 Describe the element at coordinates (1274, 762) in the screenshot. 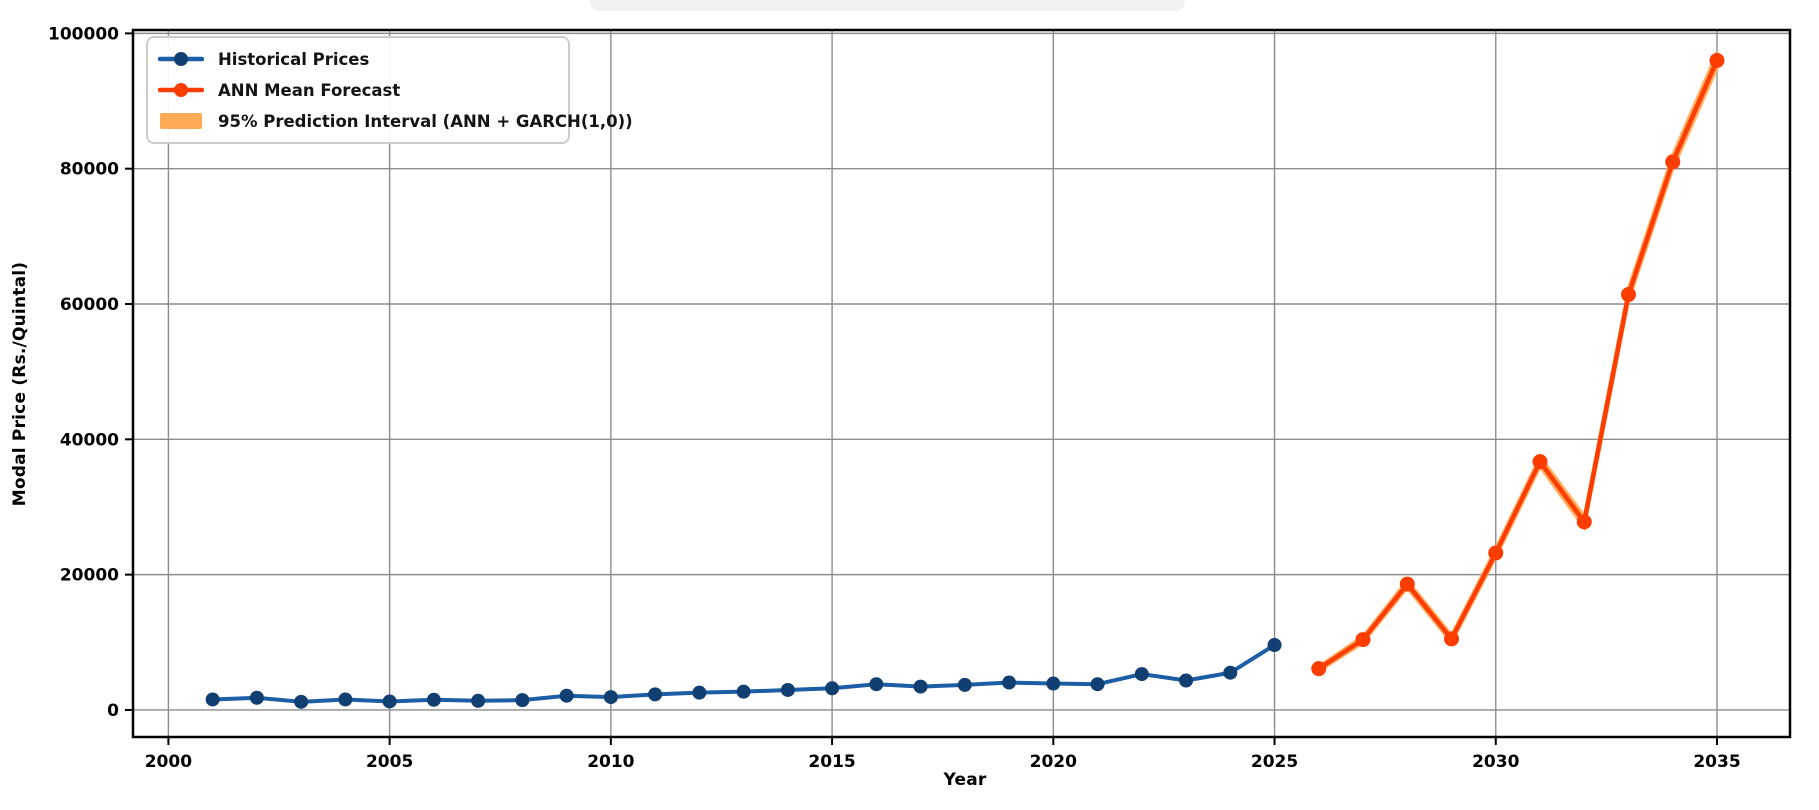

I see `x-tick-label: 2025` at that location.